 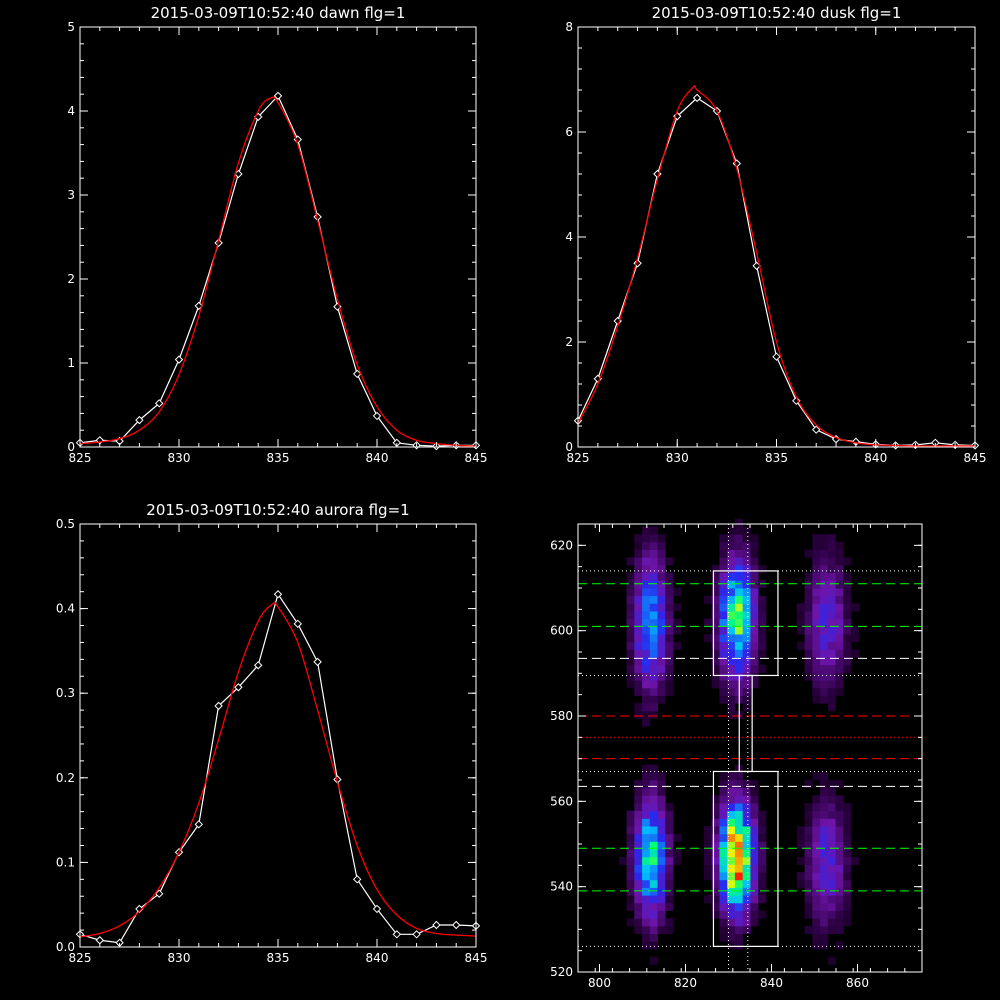 I want to click on x-tick-label: 835, so click(x=278, y=958).